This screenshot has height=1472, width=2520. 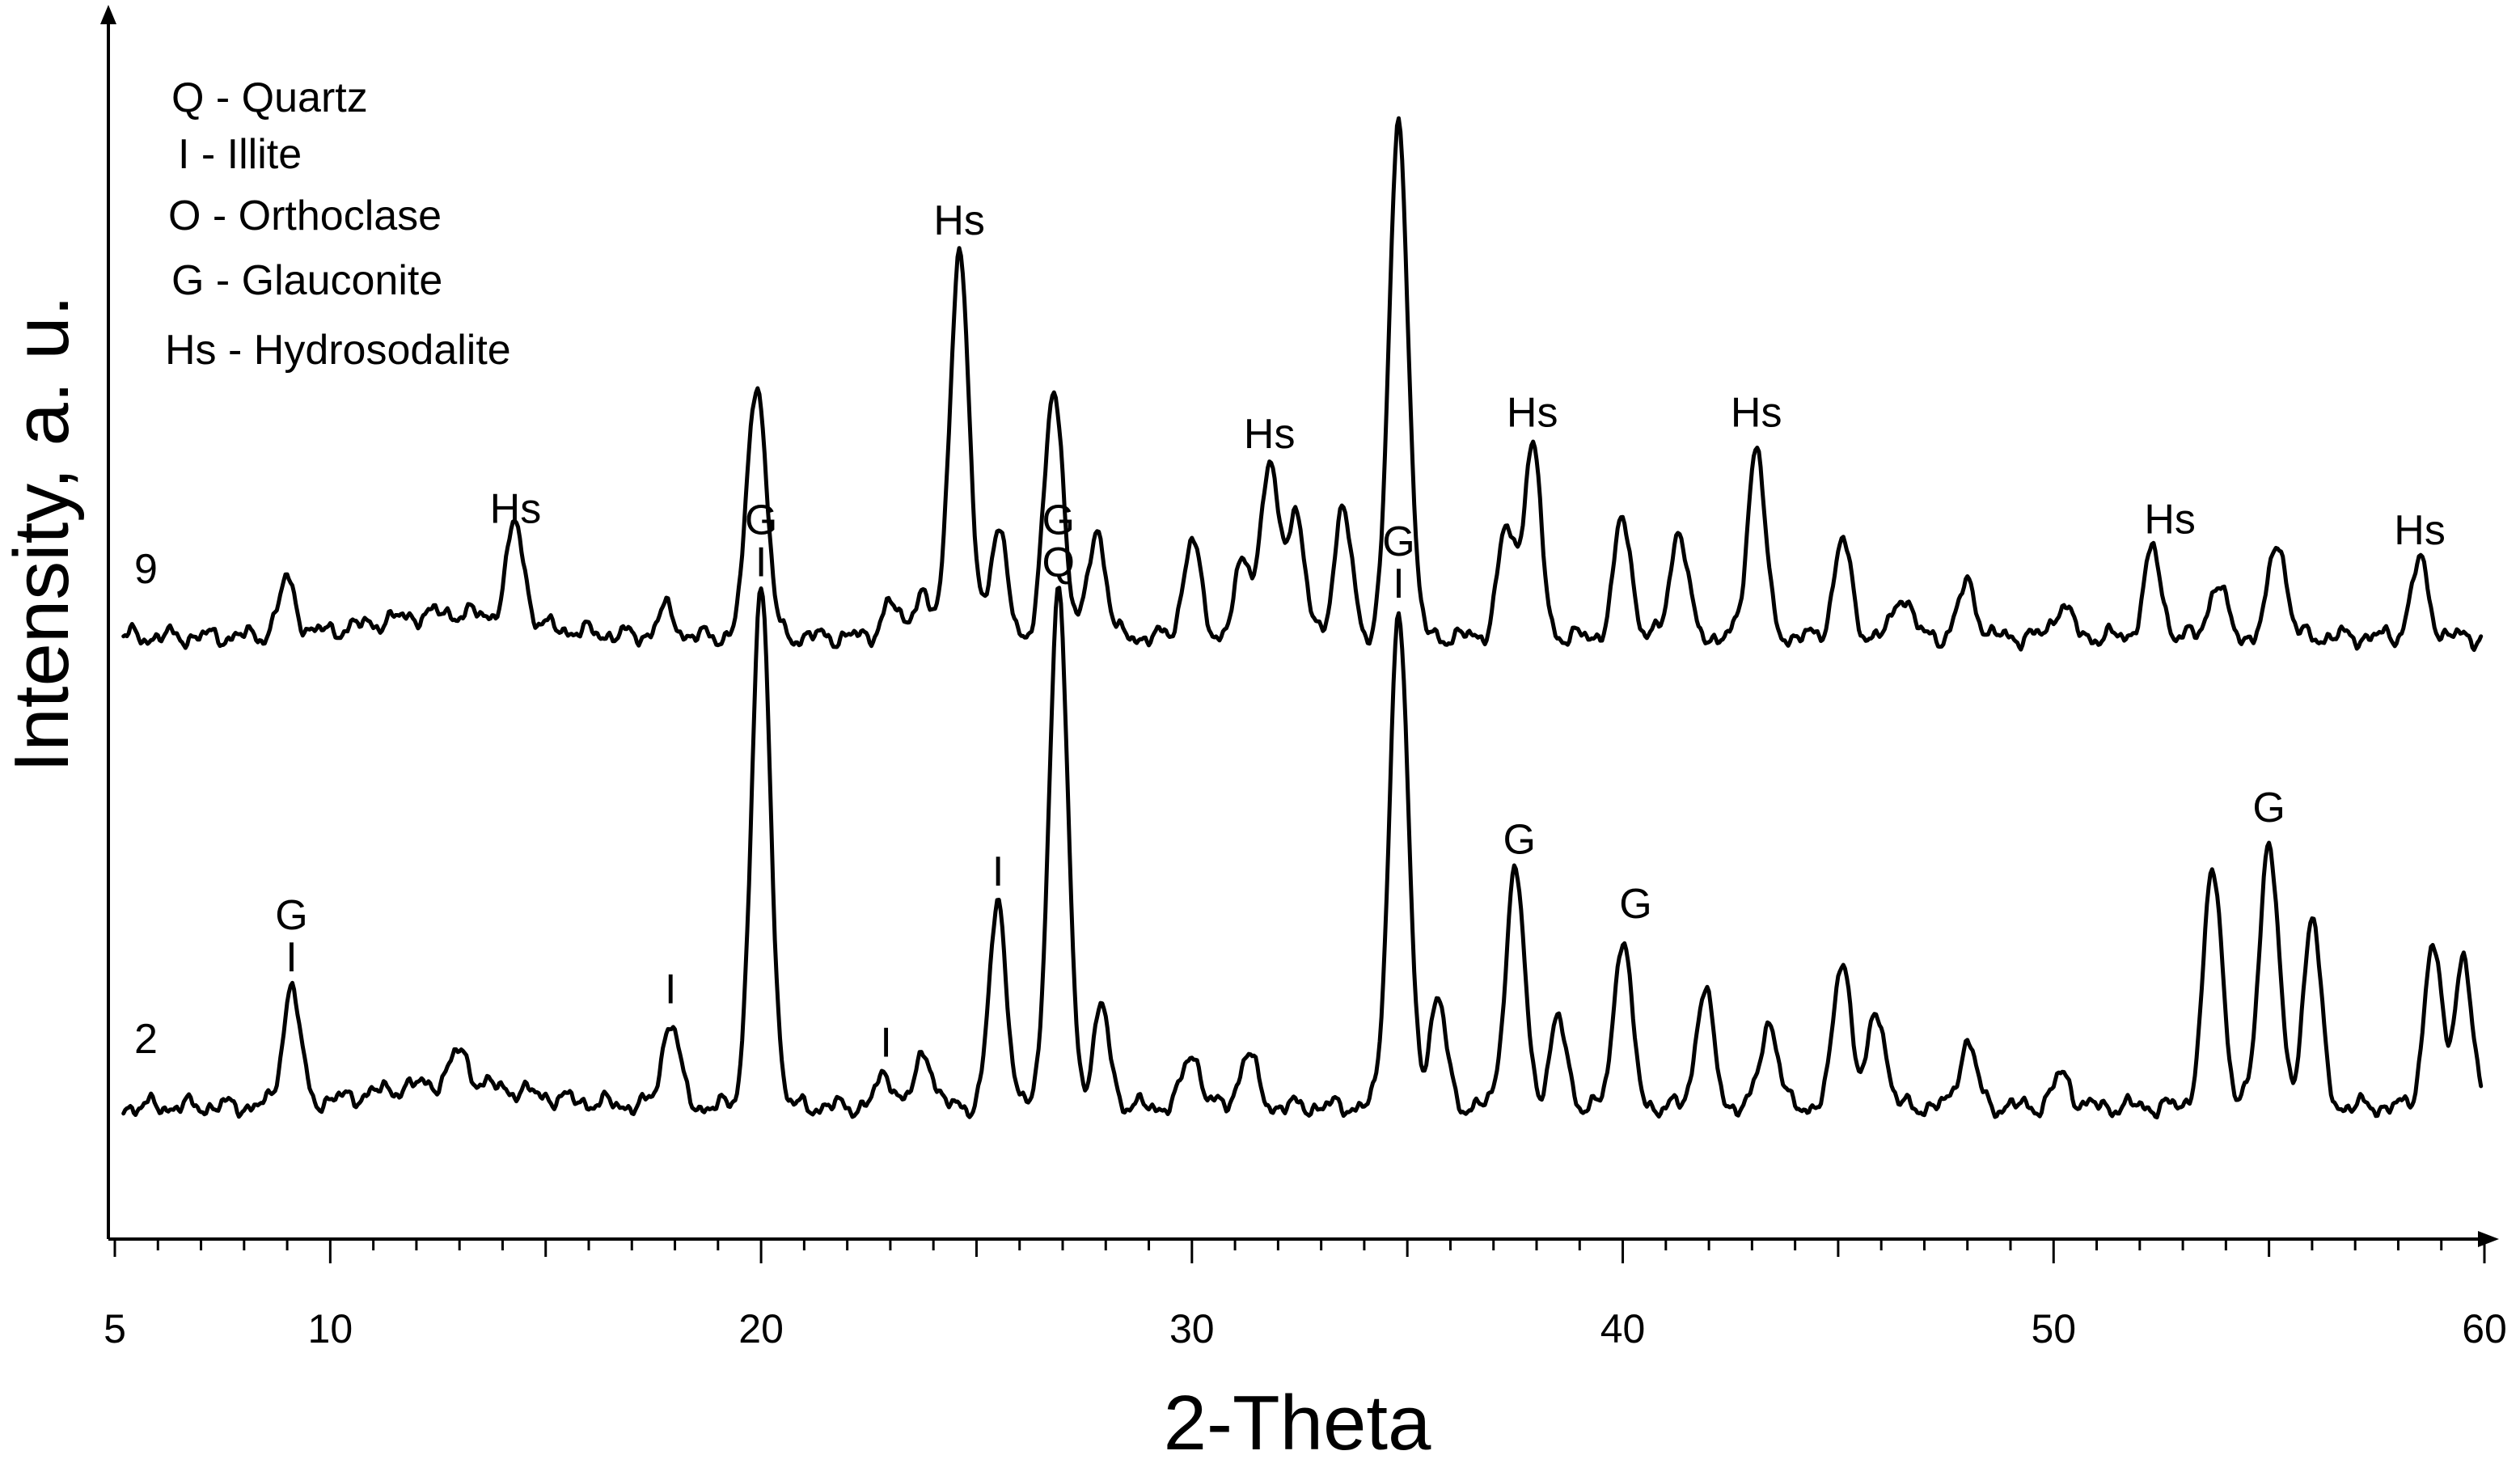 I want to click on y-axis-arrow-icon, so click(x=108, y=15).